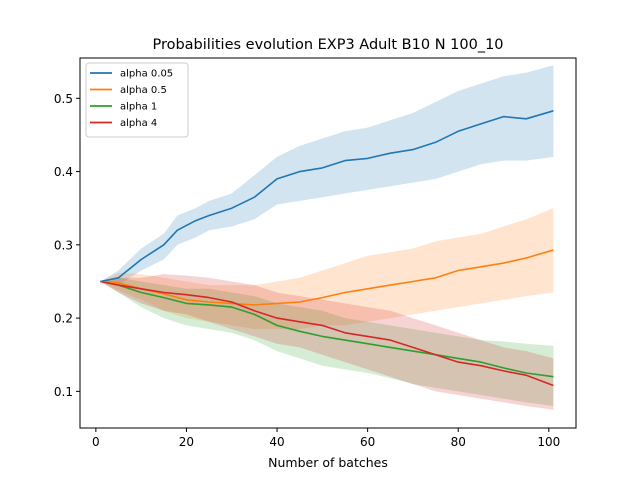 The image size is (640, 480). What do you see at coordinates (138, 123) in the screenshot?
I see `legend-label: alpha 4` at bounding box center [138, 123].